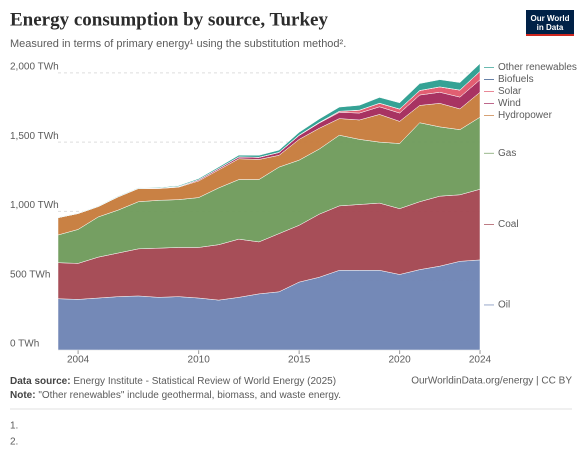  I want to click on chart-title: Energy consumption by source, Turkey, so click(169, 19).